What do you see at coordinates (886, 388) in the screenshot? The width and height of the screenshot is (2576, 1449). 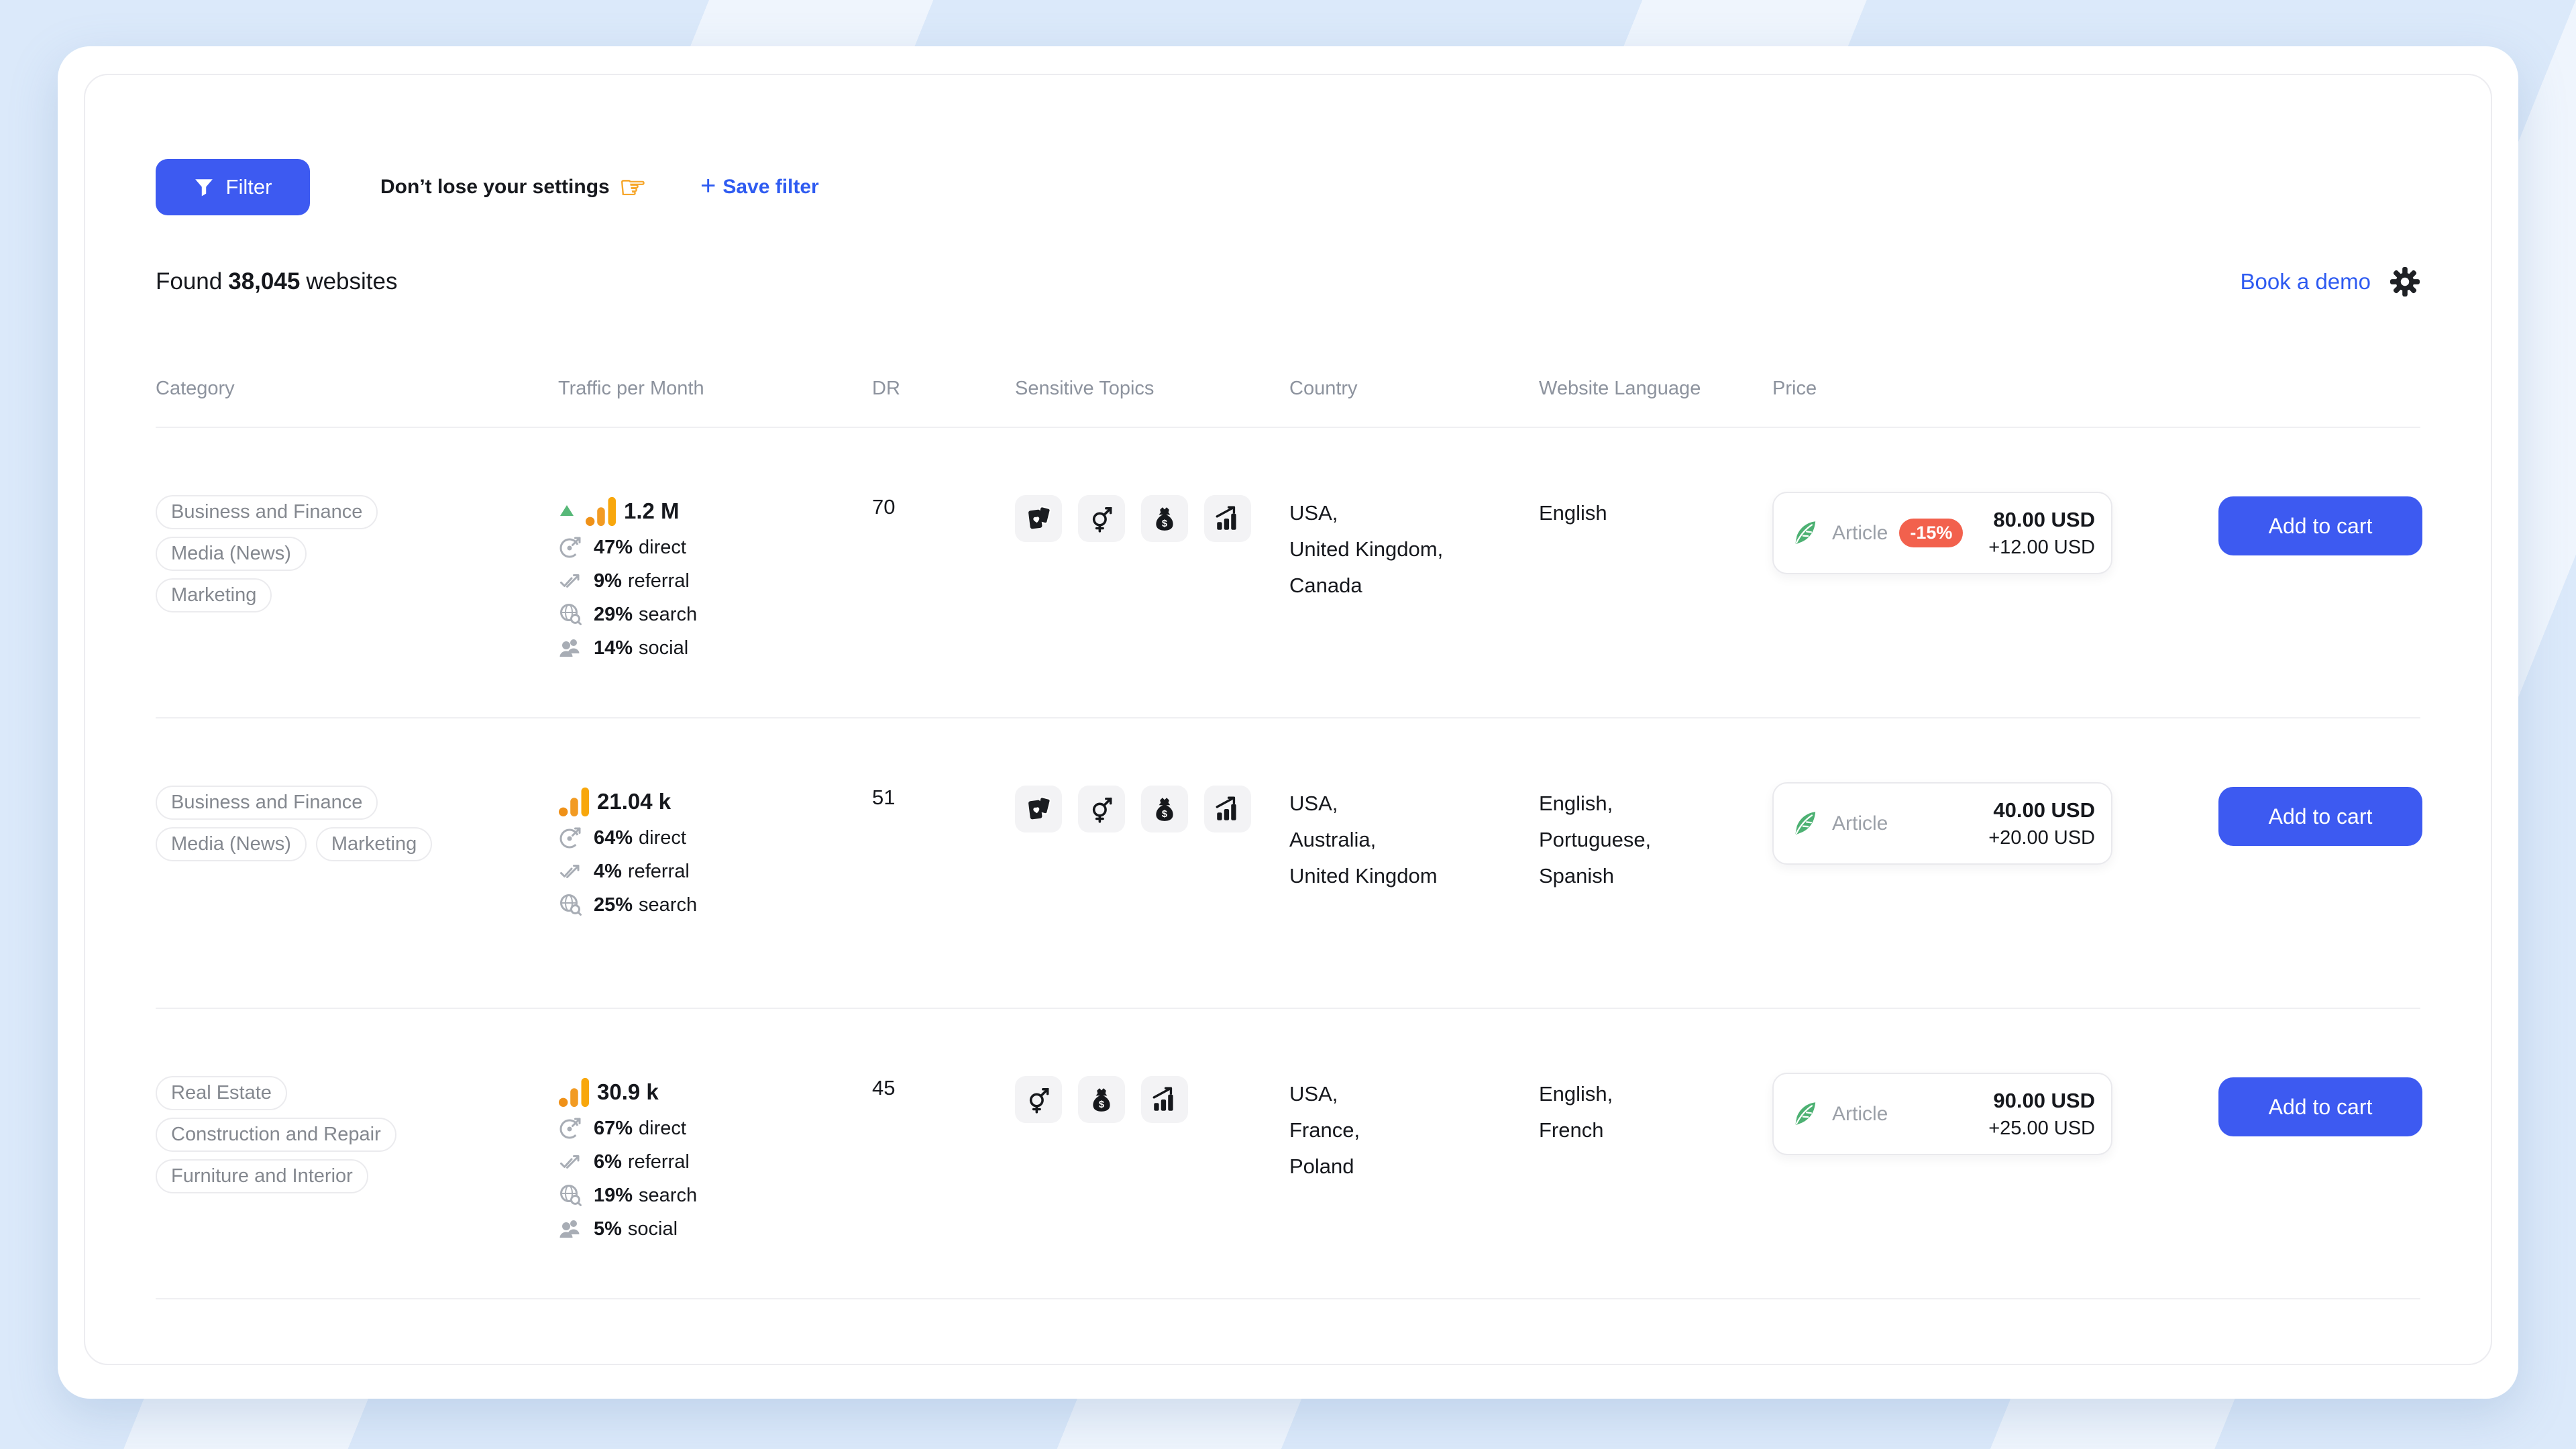 I see `column-header-dr: DR` at bounding box center [886, 388].